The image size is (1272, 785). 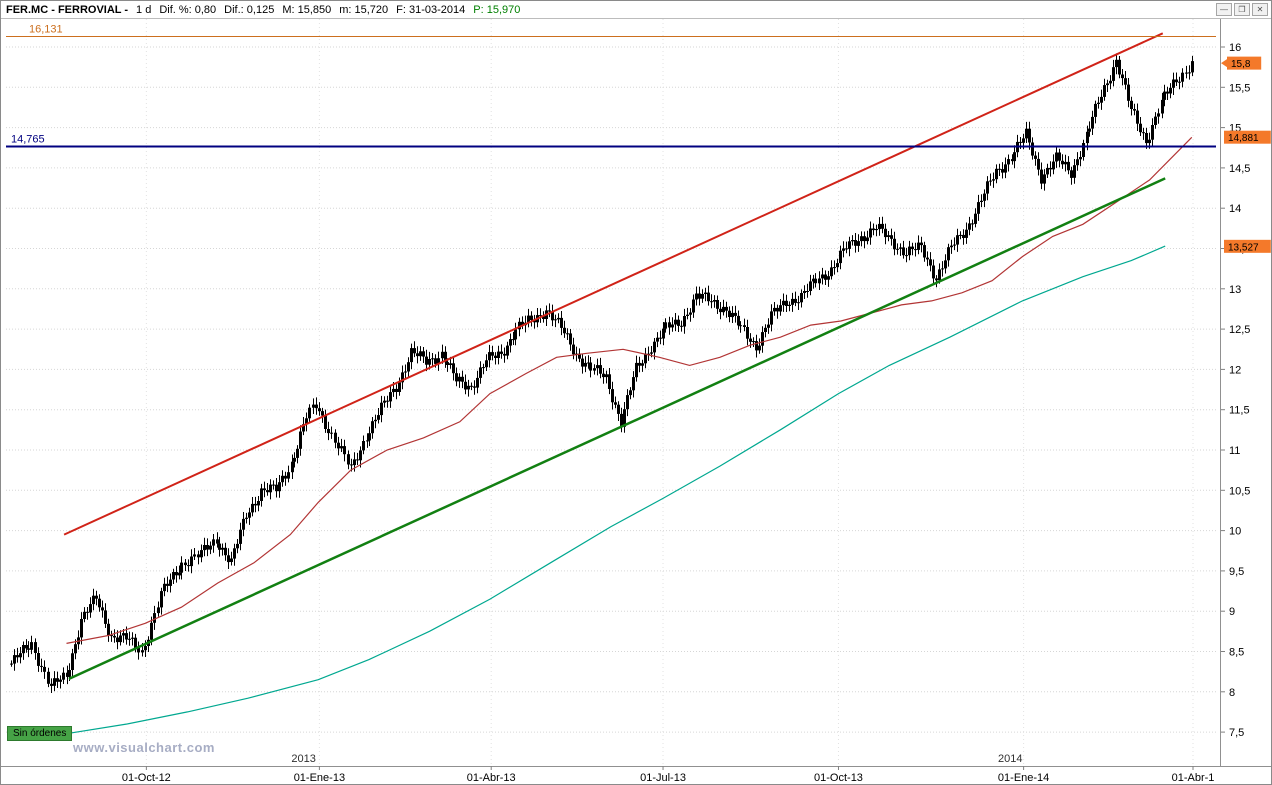 I want to click on year-label: 2013, so click(x=303, y=759).